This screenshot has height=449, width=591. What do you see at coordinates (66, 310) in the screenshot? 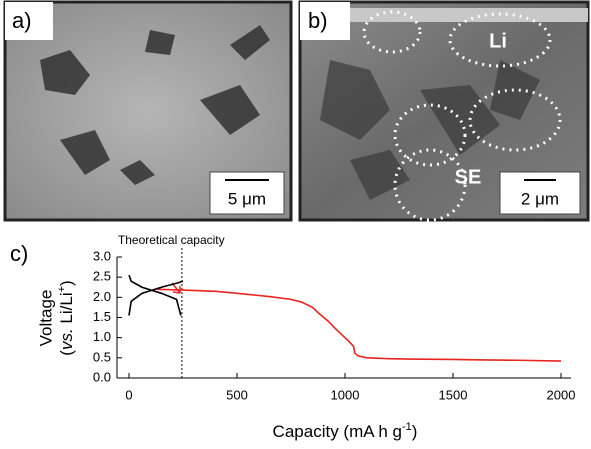
I see `label-part: Li/Li` at bounding box center [66, 310].